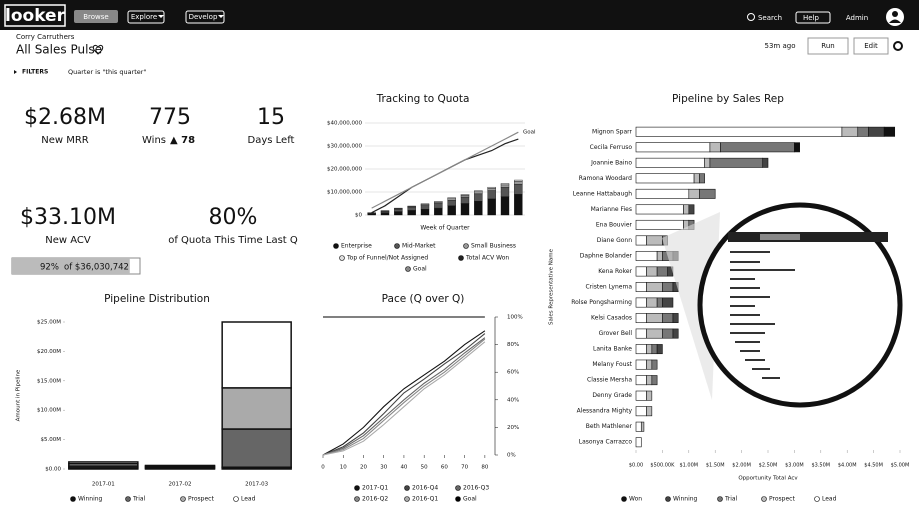  Describe the element at coordinates (383, 468) in the screenshot. I see `x-tick-label: 30` at that location.